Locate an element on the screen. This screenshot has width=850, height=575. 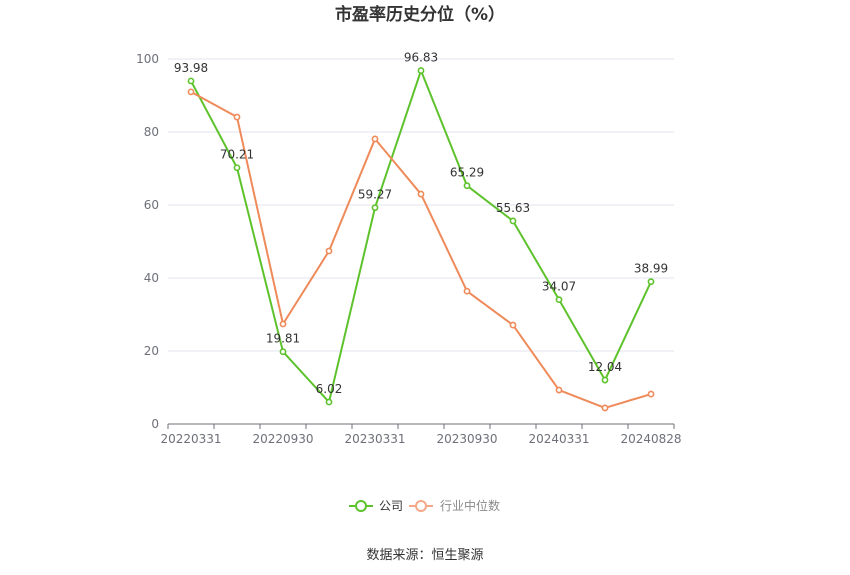
series-0-data-label: 65.29 is located at coordinates (467, 173).